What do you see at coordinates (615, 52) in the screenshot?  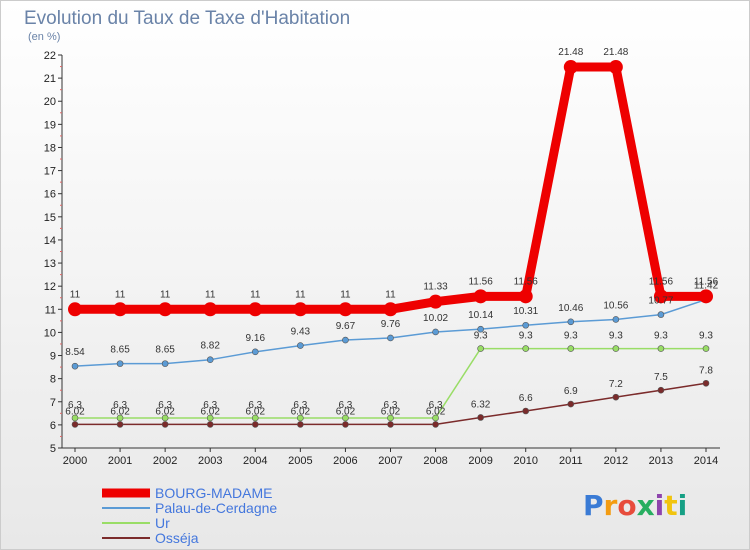 I see `data-label: 21.48` at bounding box center [615, 52].